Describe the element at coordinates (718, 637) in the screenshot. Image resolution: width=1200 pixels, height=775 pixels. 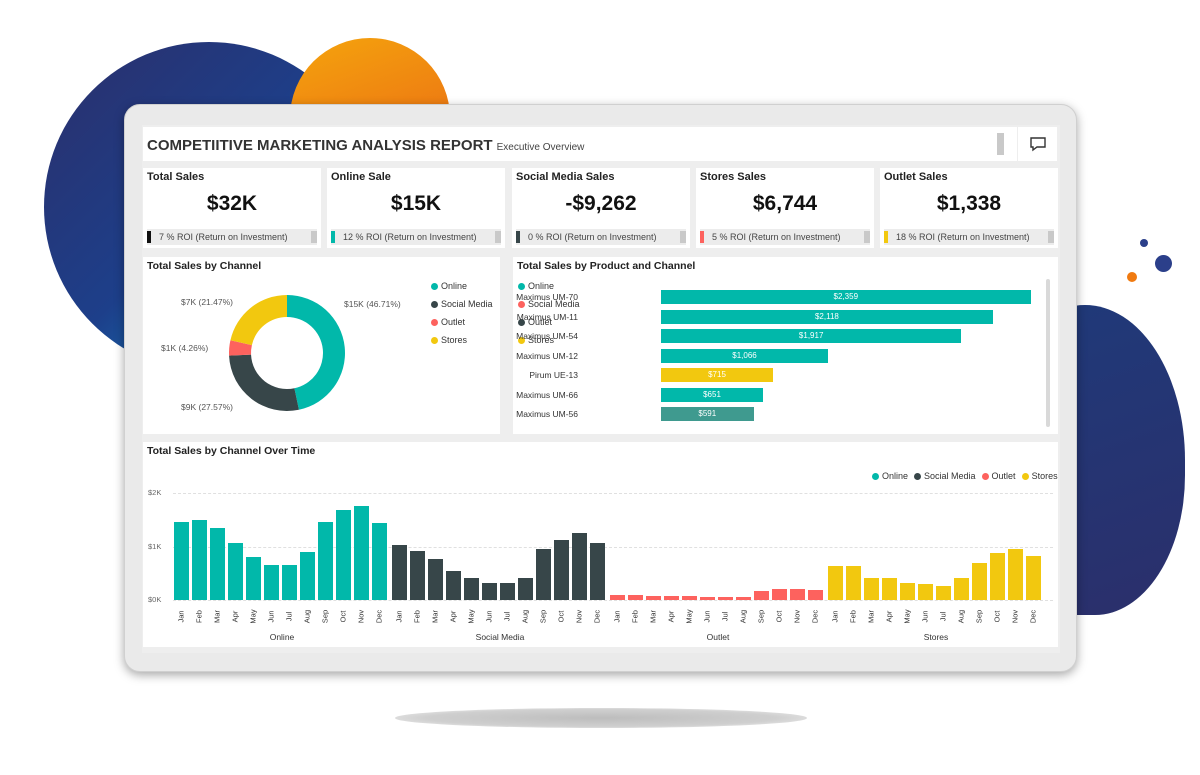
I see `x-group-label: Outlet` at that location.